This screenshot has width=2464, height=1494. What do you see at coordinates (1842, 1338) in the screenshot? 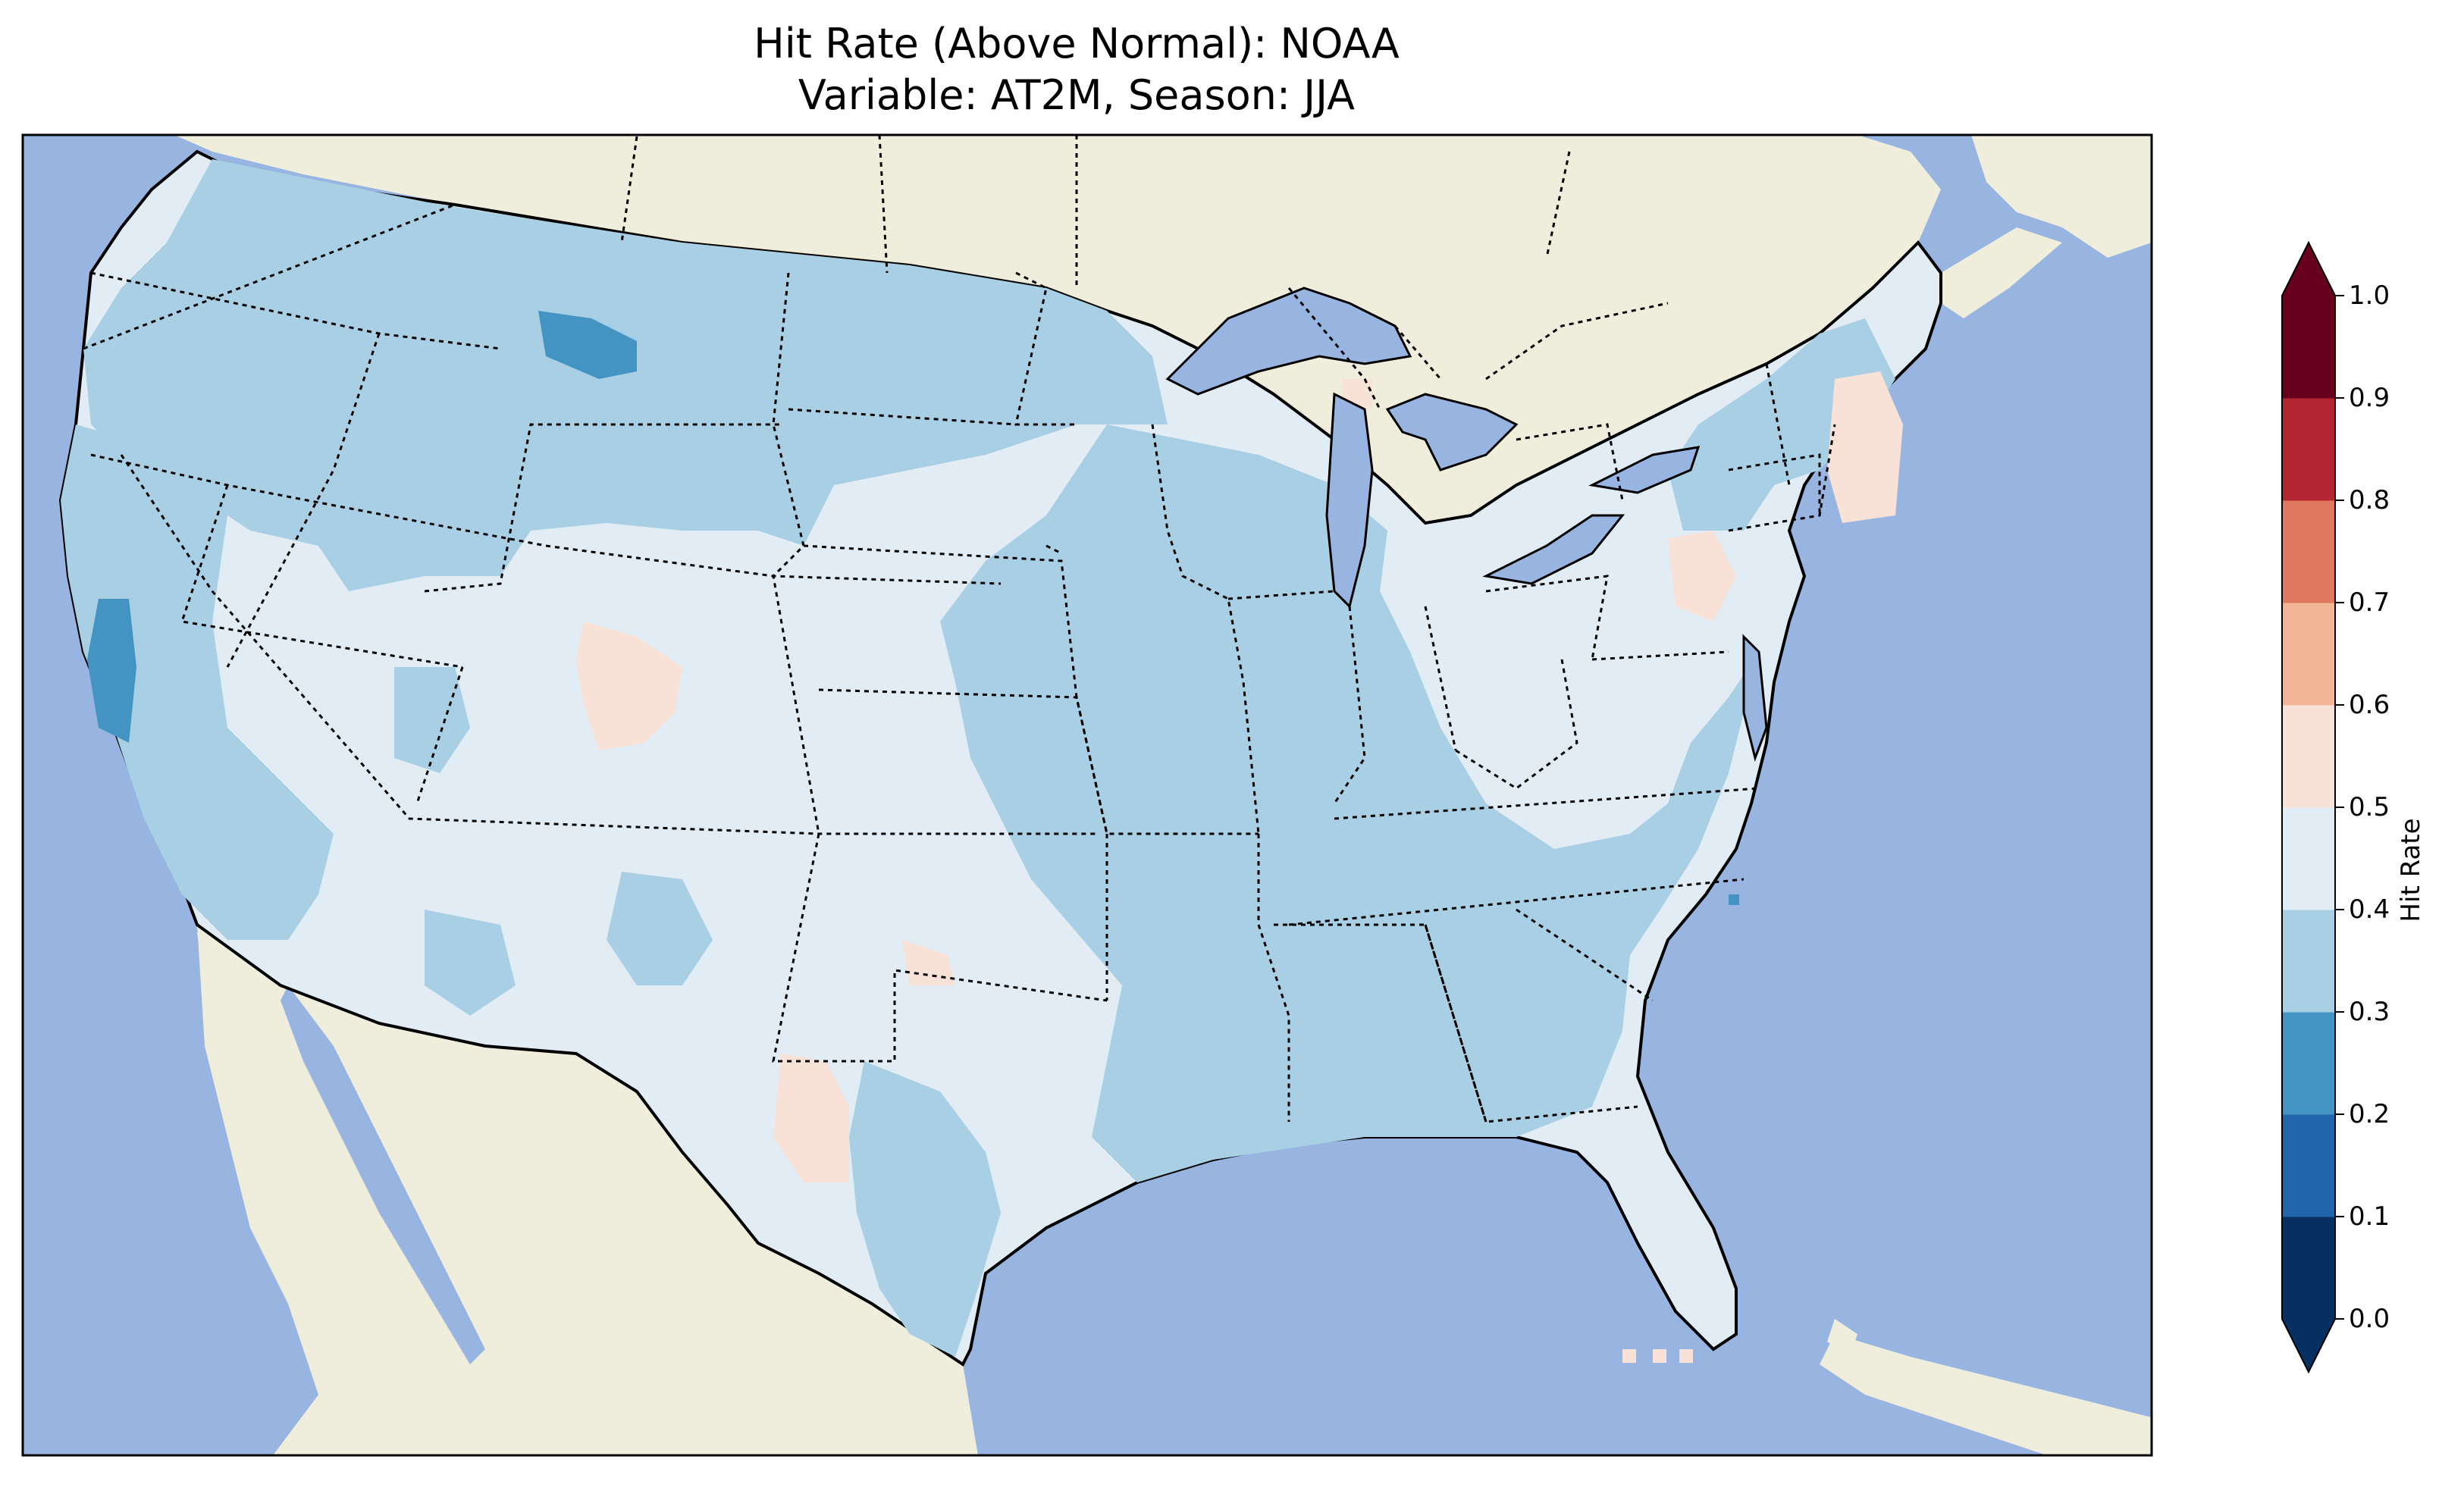
I see `bahamas-land` at bounding box center [1842, 1338].